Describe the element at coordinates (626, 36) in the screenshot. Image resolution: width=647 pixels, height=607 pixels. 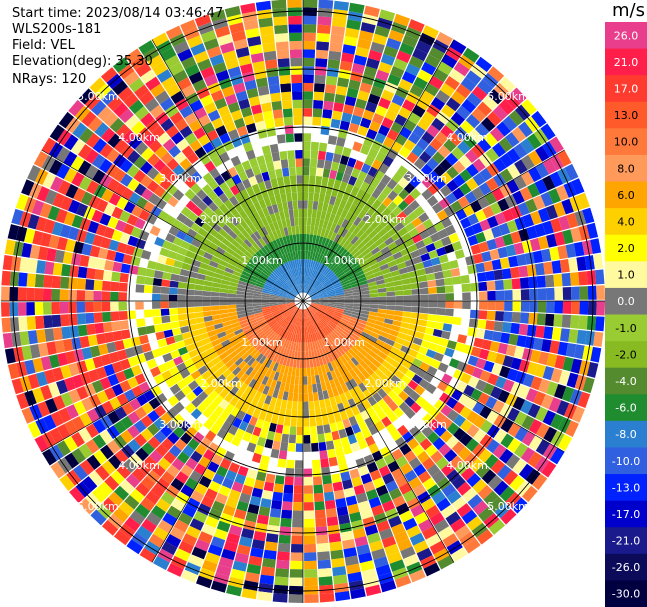
I see `colorbar-swatch` at that location.